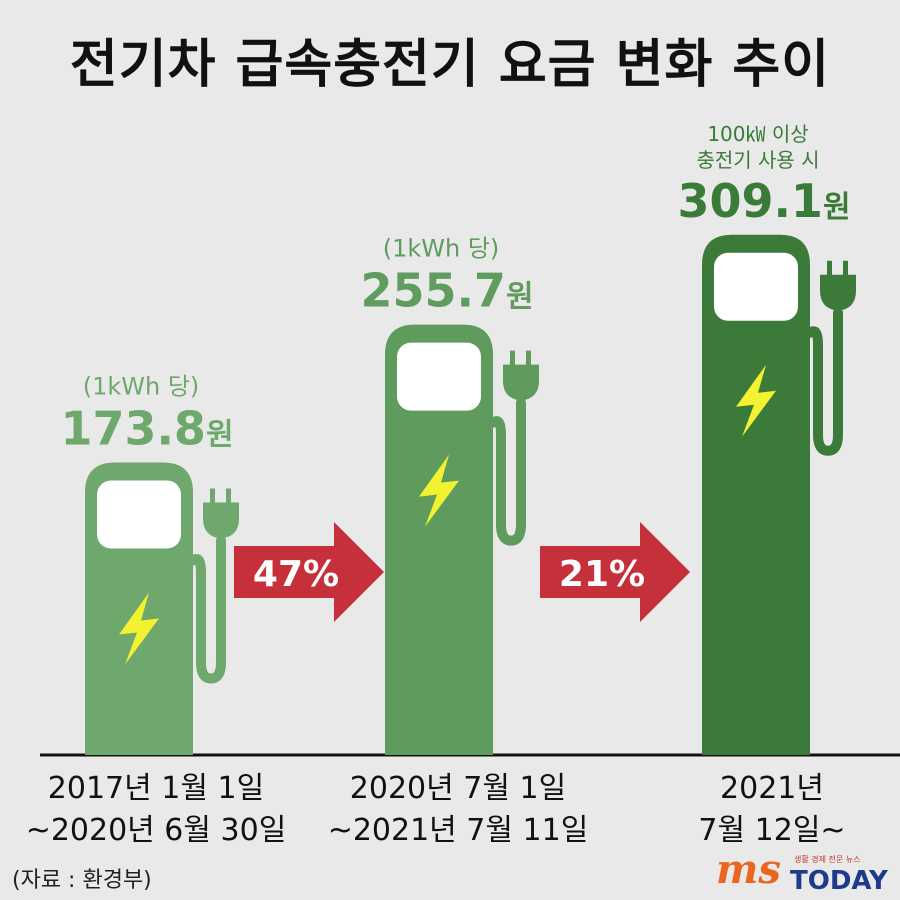 The width and height of the screenshot is (900, 900). Describe the element at coordinates (441, 249) in the screenshot. I see `note-label-2: (1kWh 당)` at that location.